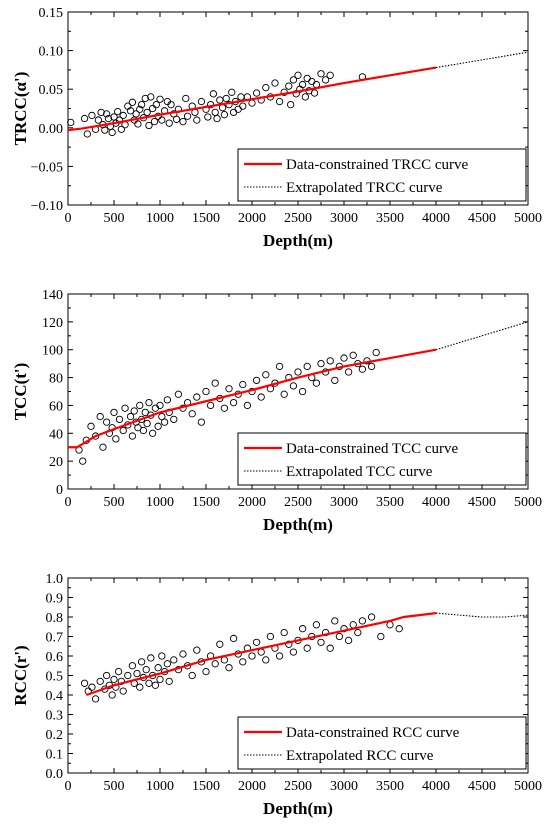 This screenshot has height=831, width=550. Describe the element at coordinates (360, 756) in the screenshot. I see `legend-label-extrapolated: Extrapolated RCC curve` at that location.